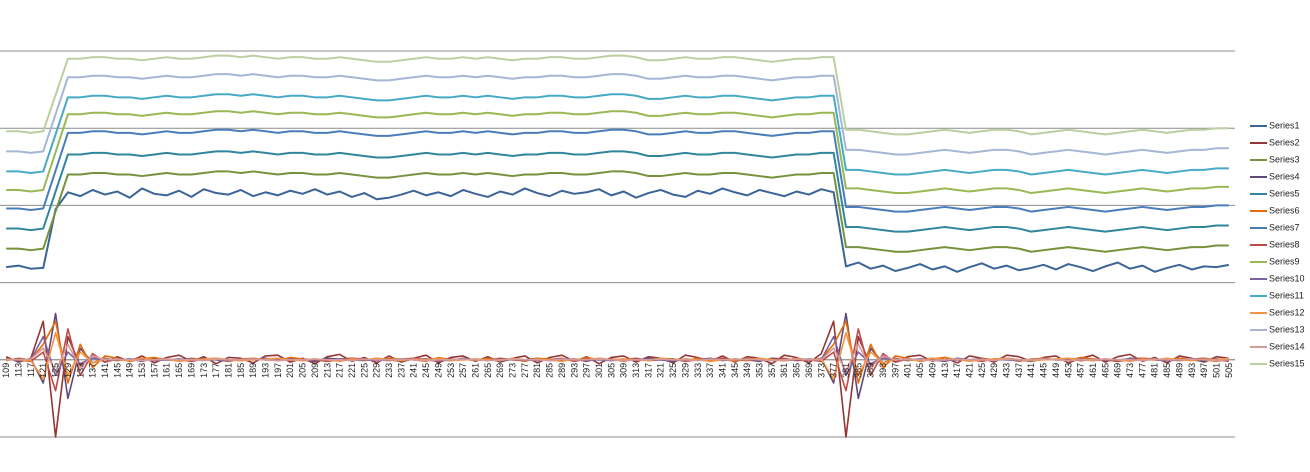  Describe the element at coordinates (648, 370) in the screenshot. I see `x-tick-label: 317` at that location.